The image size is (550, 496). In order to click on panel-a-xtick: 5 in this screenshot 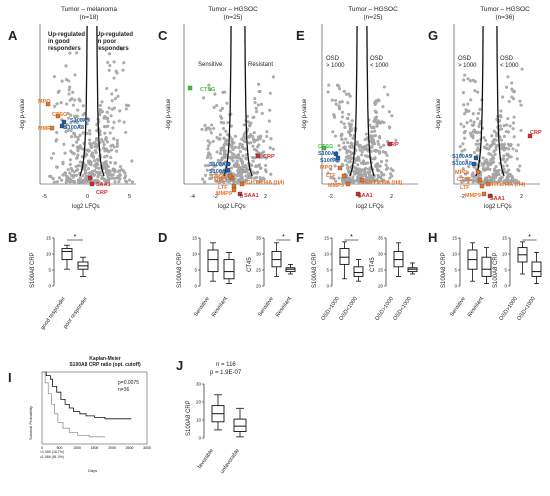, I will do `click(130, 197)`.